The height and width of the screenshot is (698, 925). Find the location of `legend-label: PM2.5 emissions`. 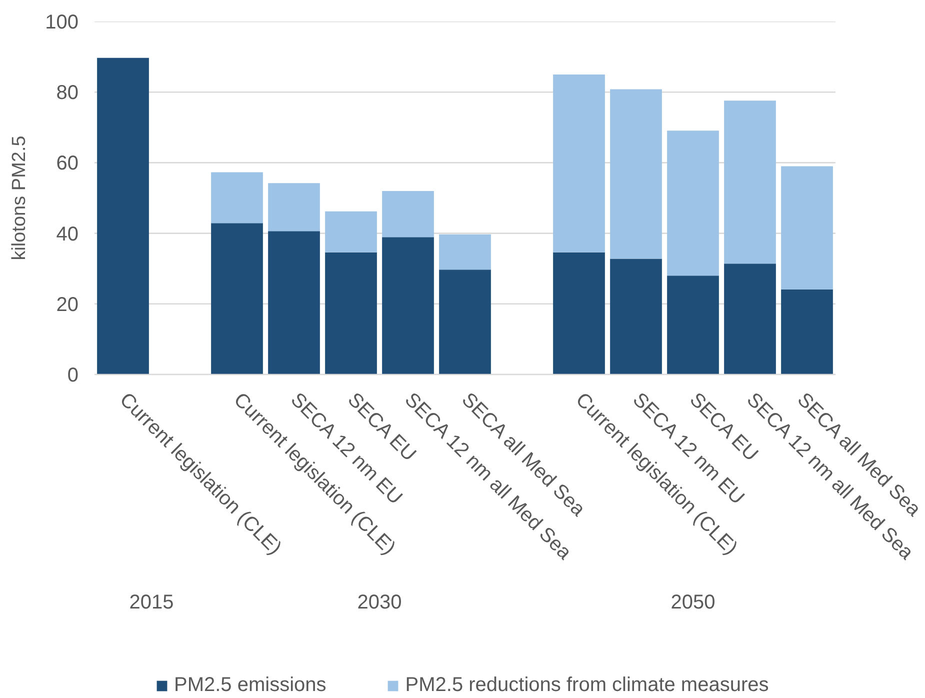

legend-label: PM2.5 emissions is located at coordinates (250, 685).